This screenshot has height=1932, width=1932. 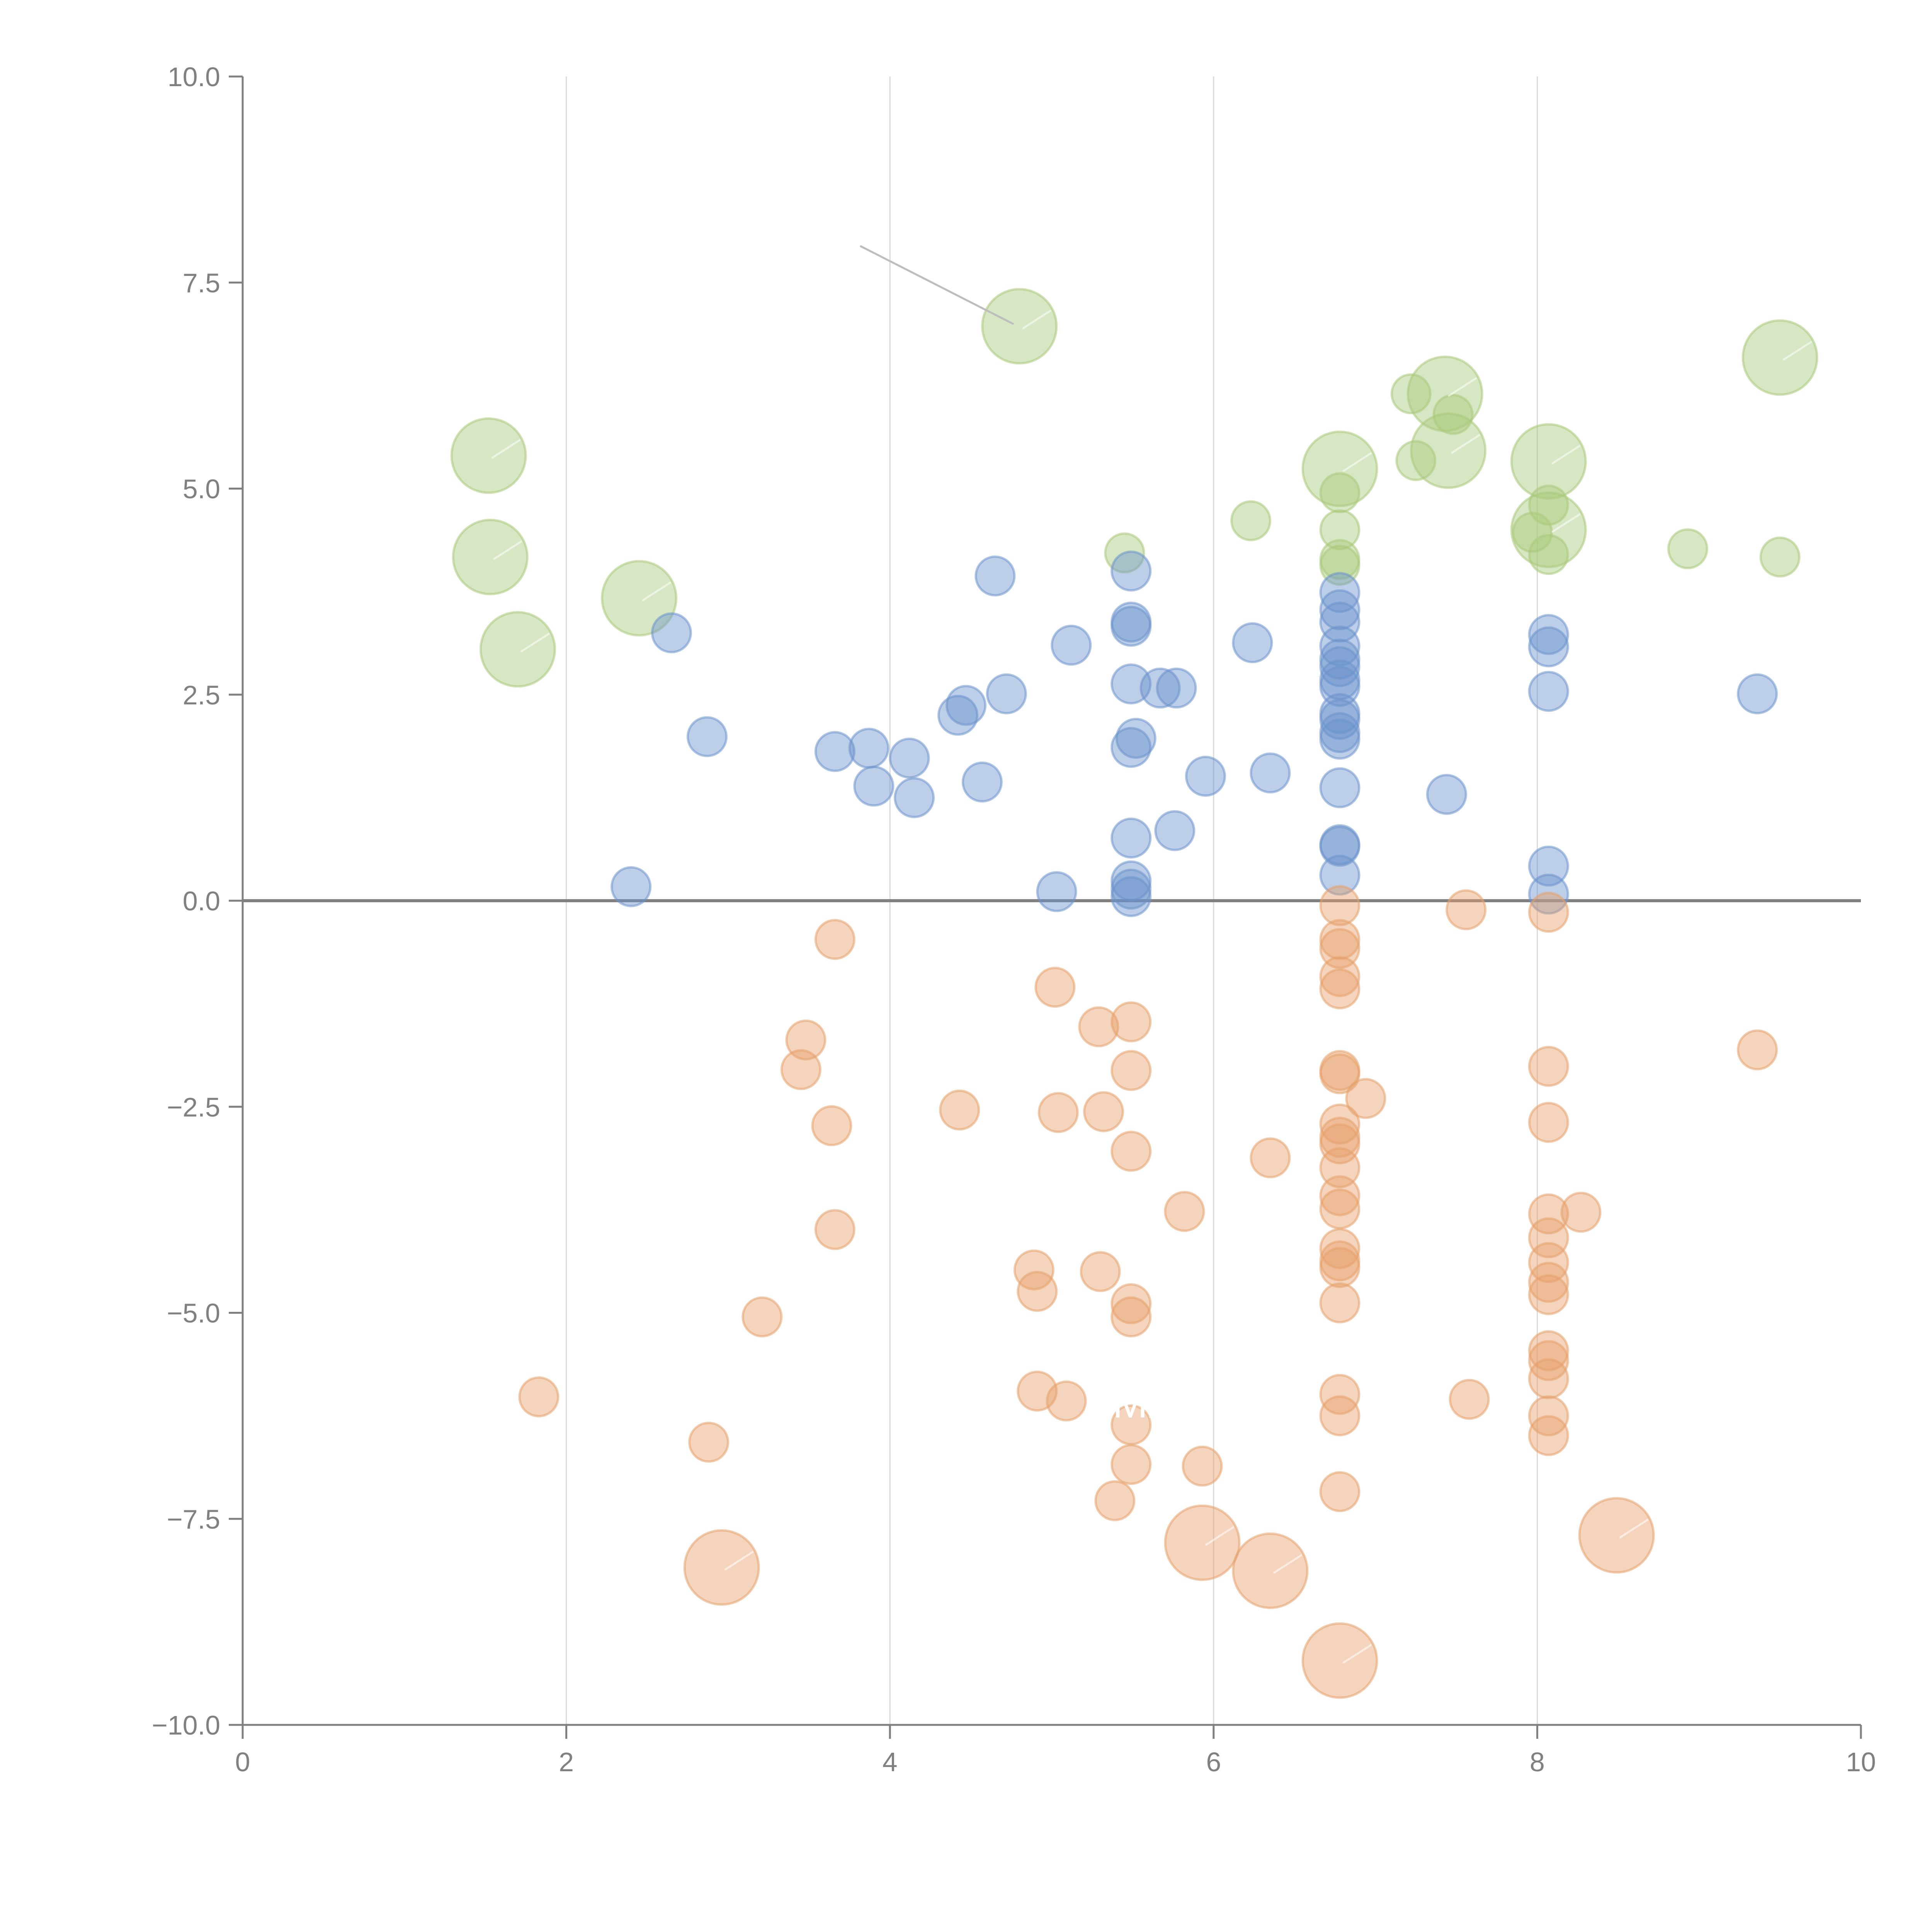 I want to click on series-green, so click(x=1134, y=488).